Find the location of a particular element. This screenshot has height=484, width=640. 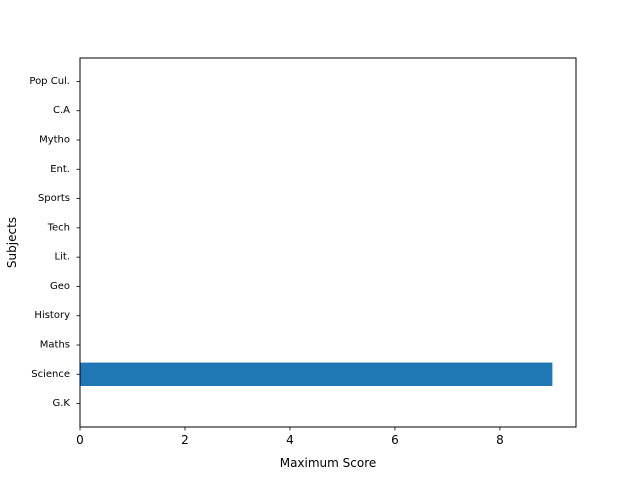

y-tick-label-ent: Ent. is located at coordinates (60, 169).